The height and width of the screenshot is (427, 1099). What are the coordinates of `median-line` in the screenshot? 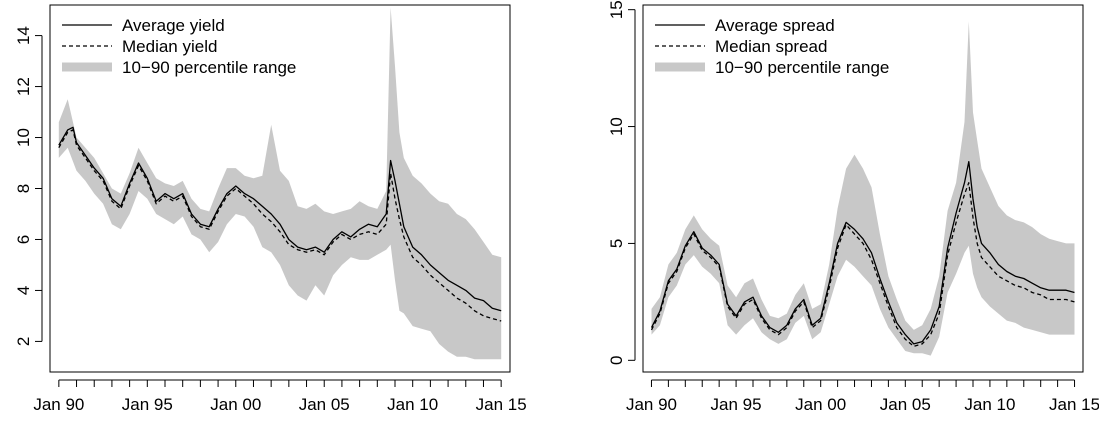 It's located at (862, 264).